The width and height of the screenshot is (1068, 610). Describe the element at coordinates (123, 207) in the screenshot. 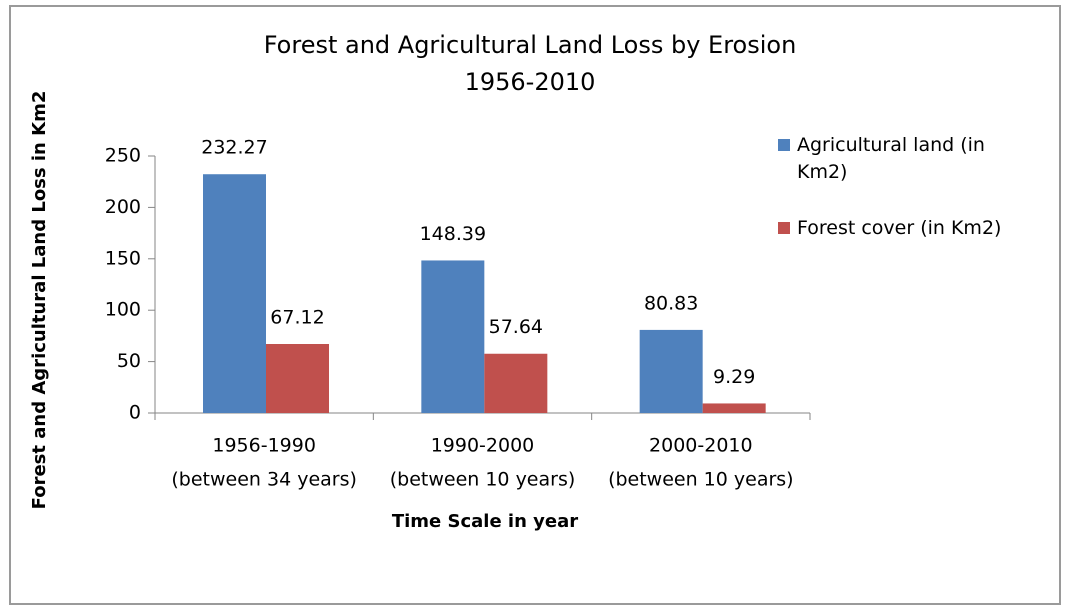

I see `y-tick-label: 200` at that location.